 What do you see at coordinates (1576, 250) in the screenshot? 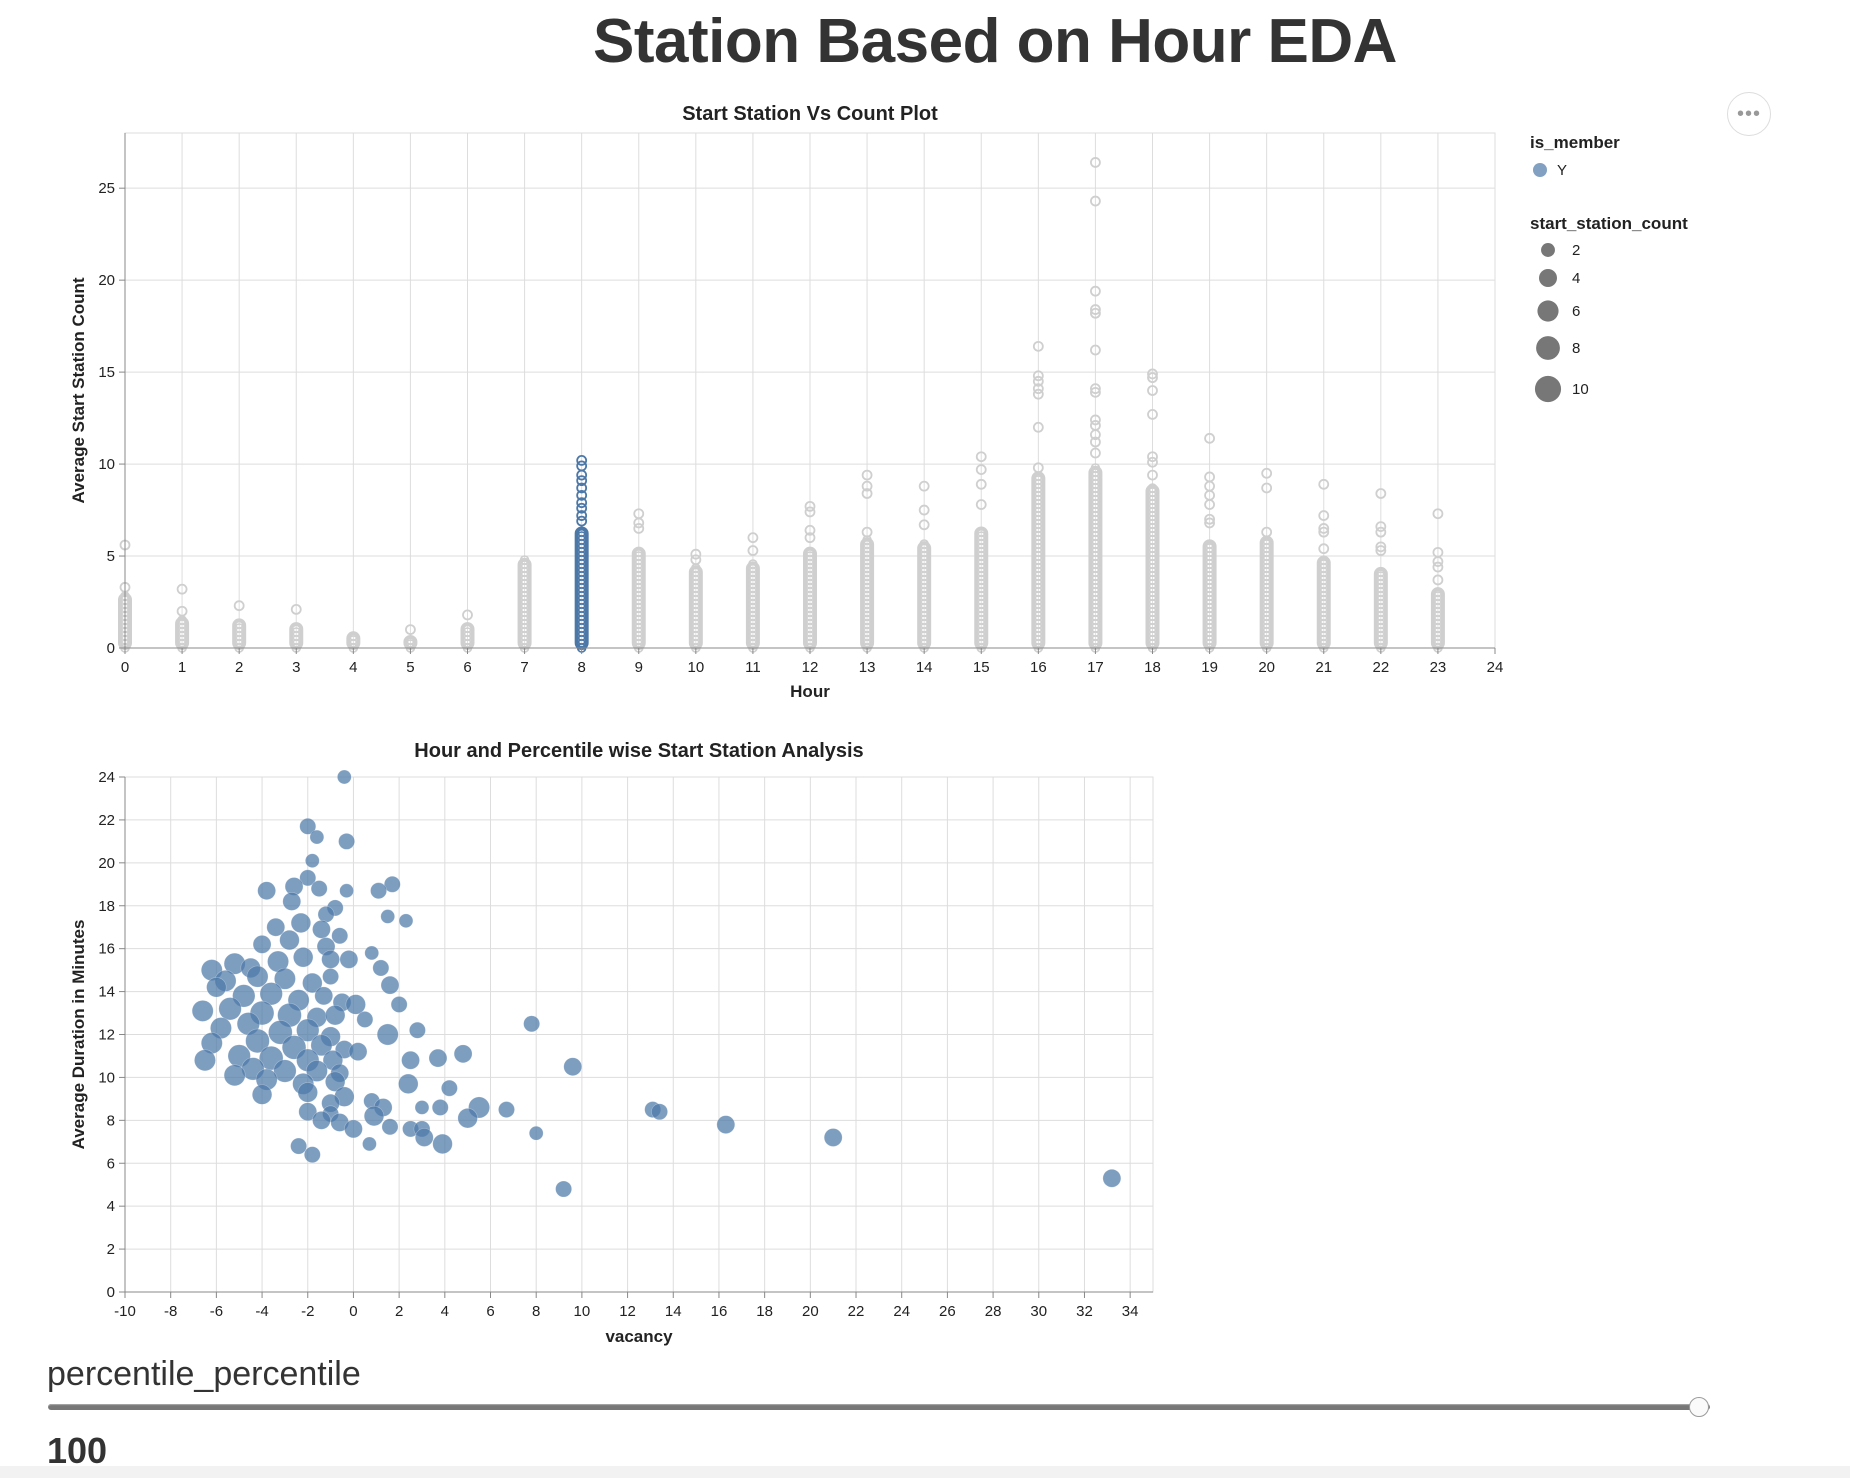
I see `legend-size-label: 2` at bounding box center [1576, 250].